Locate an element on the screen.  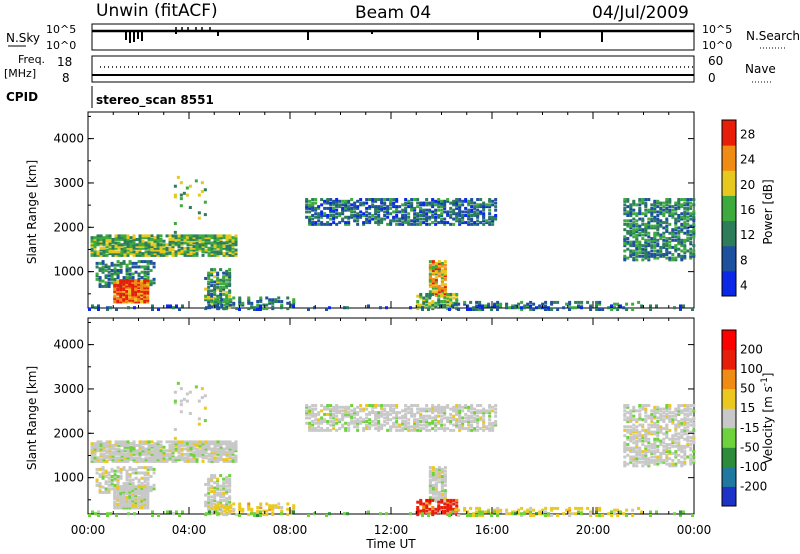
colorbar-swatch is located at coordinates (729, 258).